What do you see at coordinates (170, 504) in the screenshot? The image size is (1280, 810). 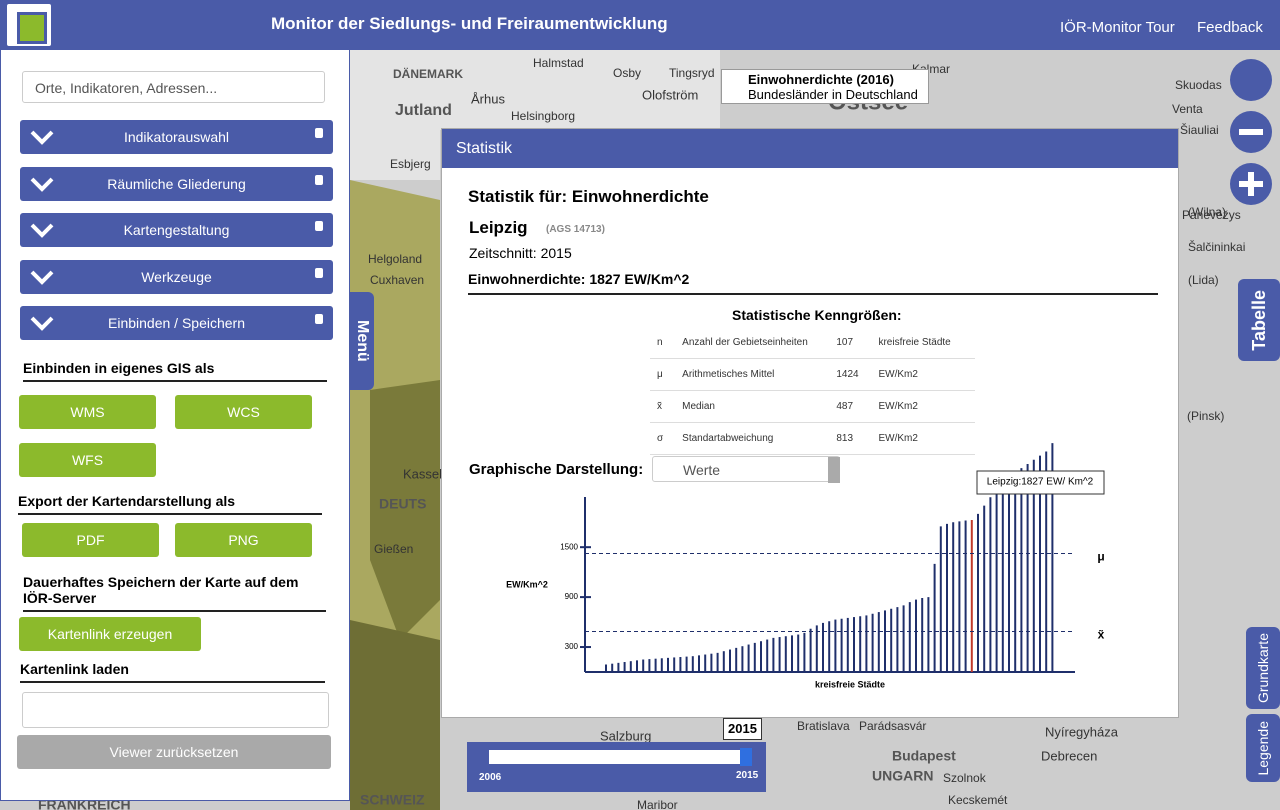 I see `heading: Export der Kartendarstellung als` at bounding box center [170, 504].